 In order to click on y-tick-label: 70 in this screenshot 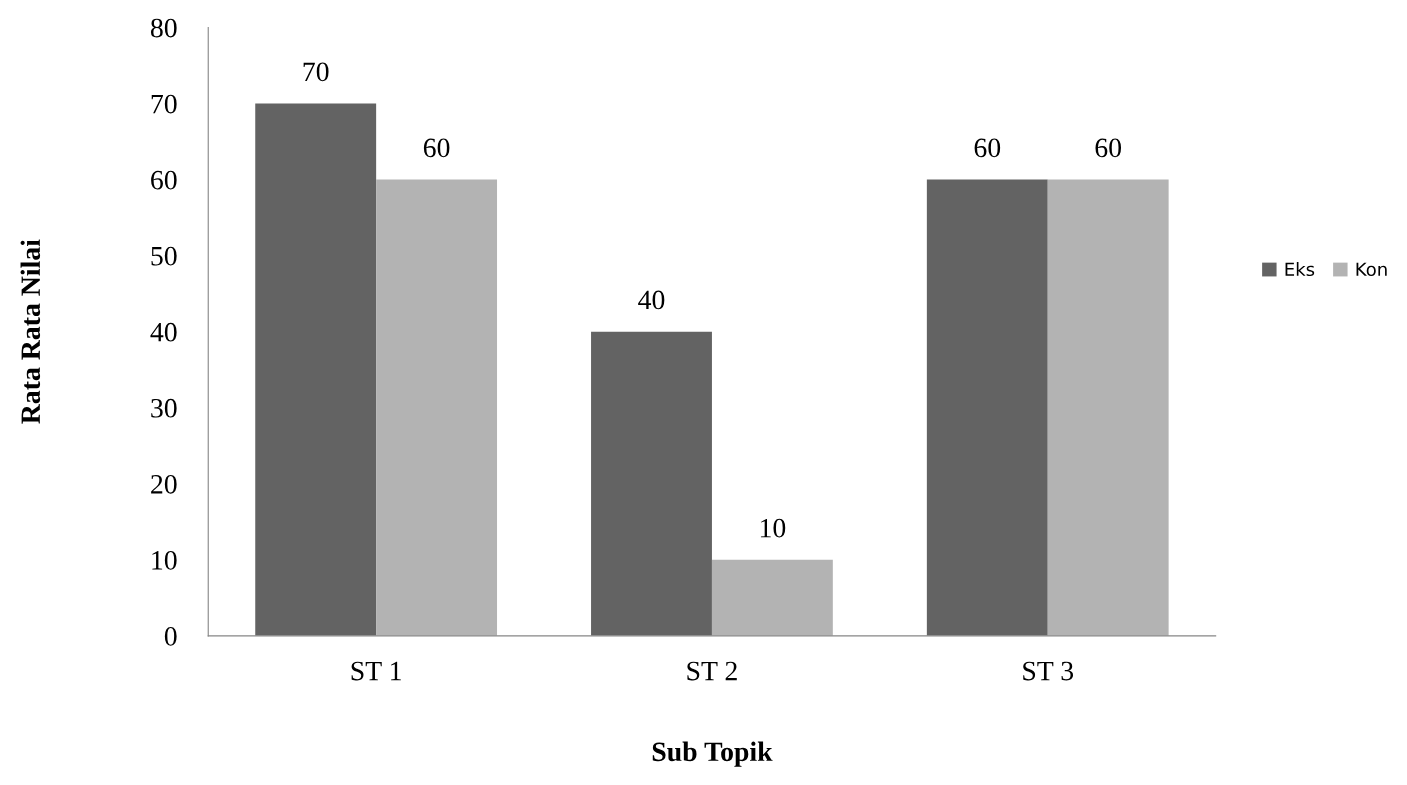, I will do `click(164, 104)`.